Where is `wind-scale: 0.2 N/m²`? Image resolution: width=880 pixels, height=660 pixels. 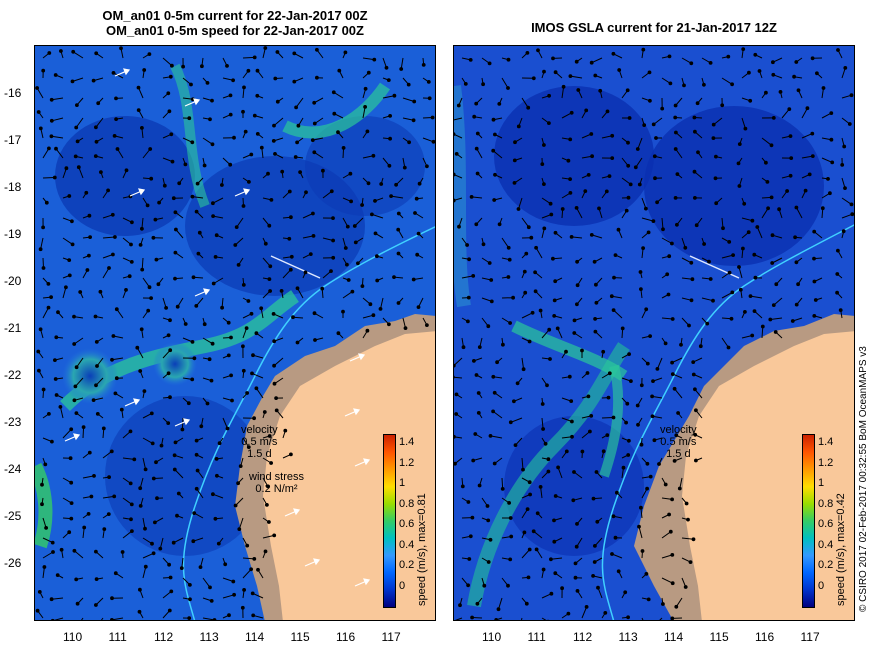
wind-scale: 0.2 N/m² is located at coordinates (276, 489).